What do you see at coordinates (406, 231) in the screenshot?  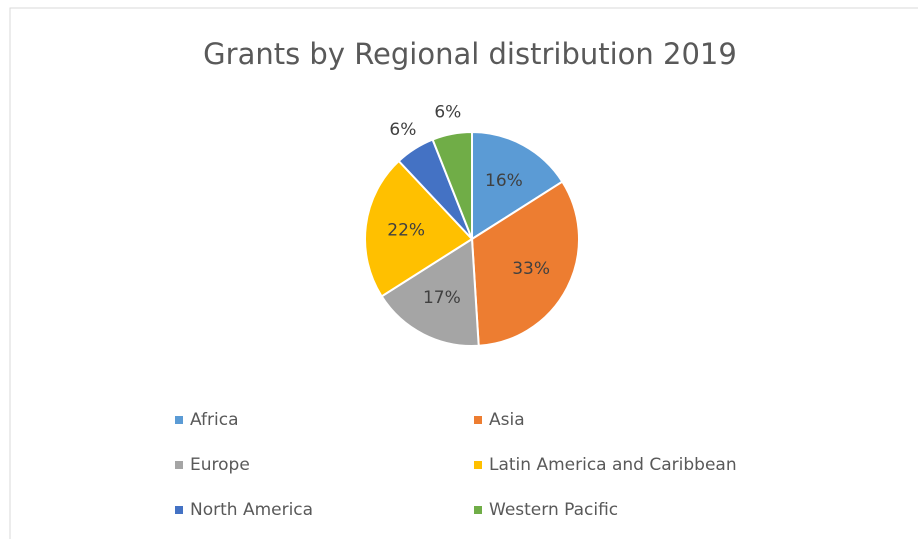 I see `data-label: 22%` at bounding box center [406, 231].